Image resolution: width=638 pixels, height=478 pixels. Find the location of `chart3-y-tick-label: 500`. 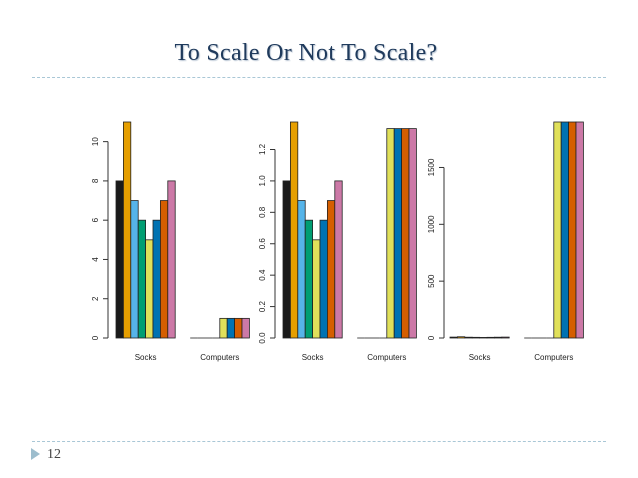

chart3-y-tick-label: 500 is located at coordinates (431, 281).